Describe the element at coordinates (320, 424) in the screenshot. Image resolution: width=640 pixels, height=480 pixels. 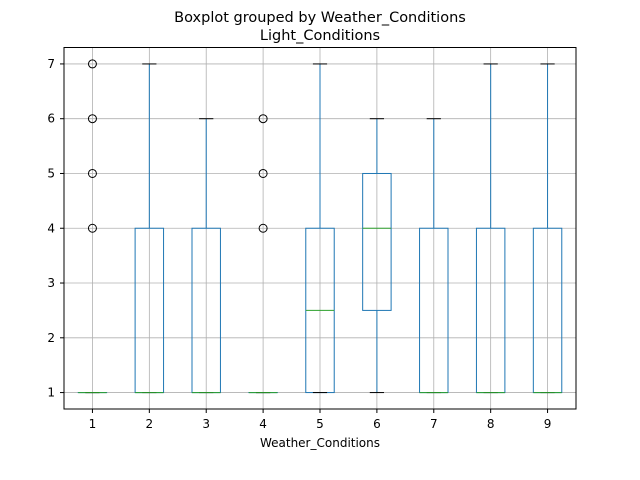
I see `x-tick-label: 5` at that location.